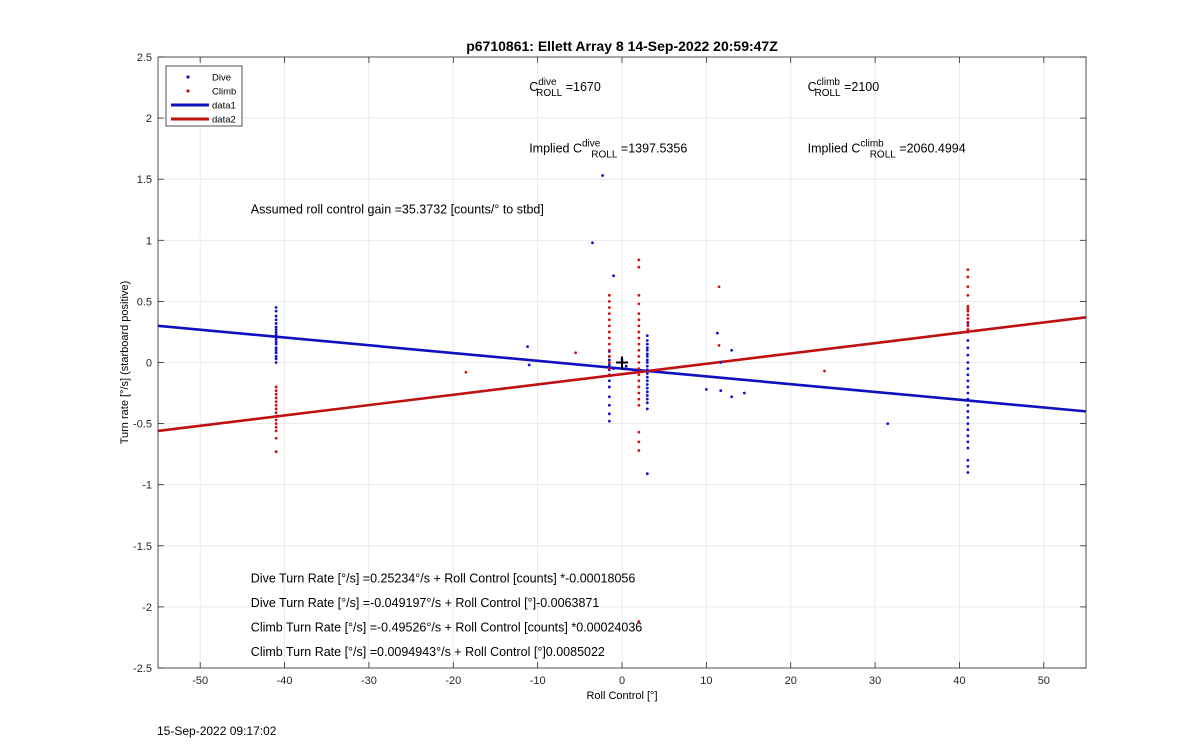 The image size is (1200, 751). Describe the element at coordinates (224, 106) in the screenshot. I see `legend-label-data1: data1` at that location.